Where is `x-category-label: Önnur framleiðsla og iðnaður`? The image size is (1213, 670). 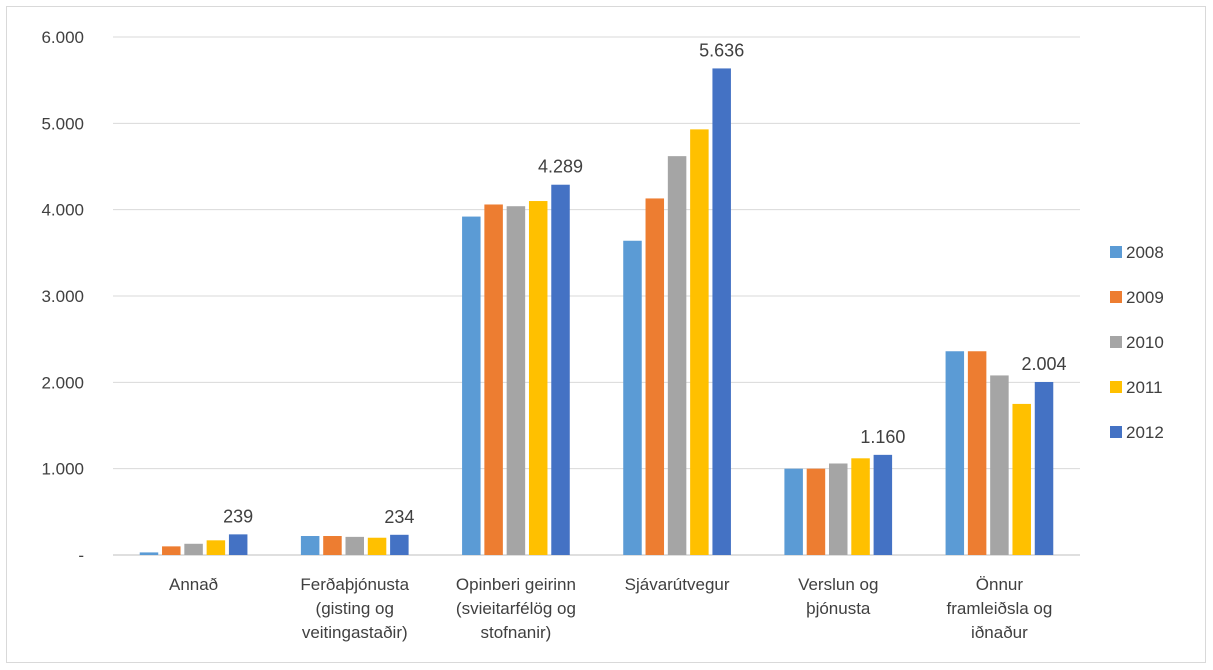 x-category-label: Önnur framleiðsla og iðnaður is located at coordinates (1000, 608).